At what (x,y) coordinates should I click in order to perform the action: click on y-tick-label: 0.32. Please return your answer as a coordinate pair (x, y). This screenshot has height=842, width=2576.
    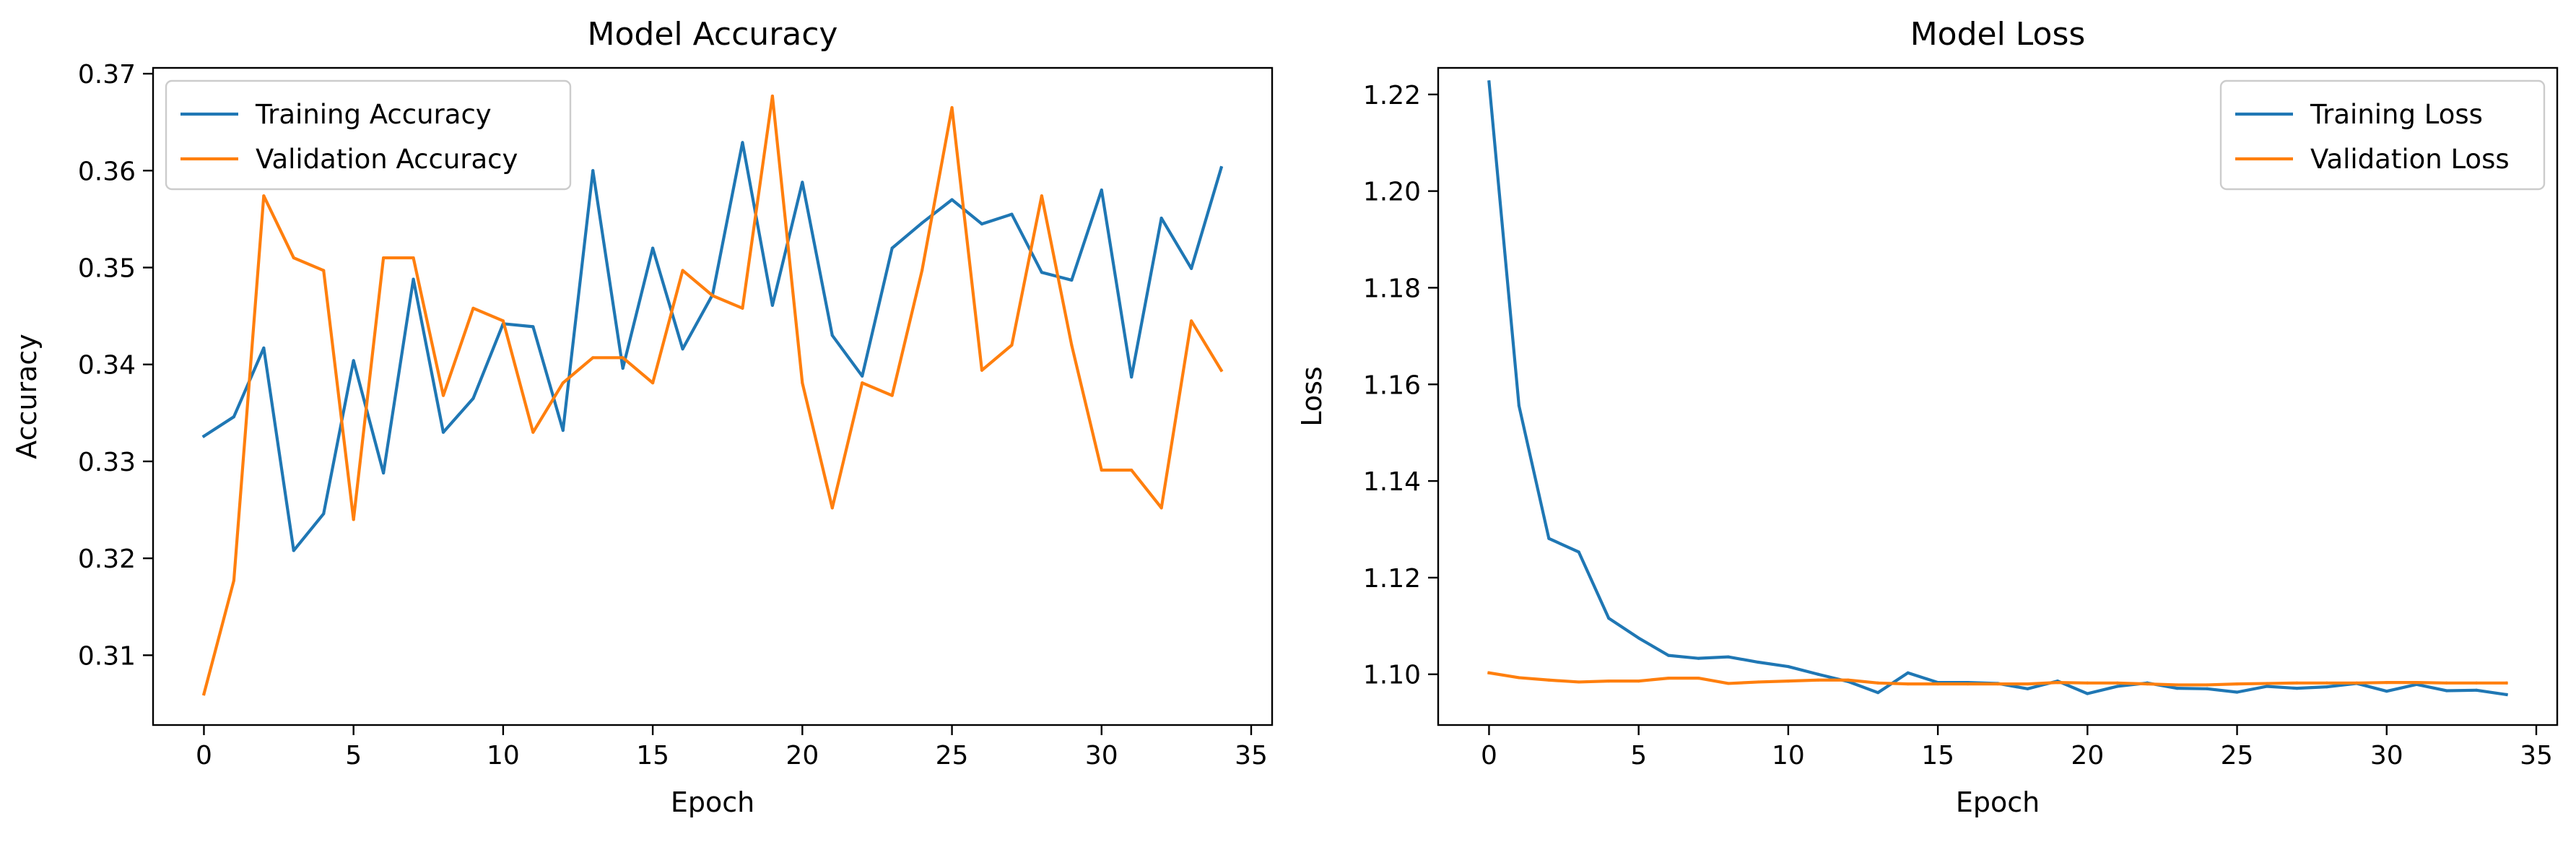
    Looking at the image, I should click on (107, 559).